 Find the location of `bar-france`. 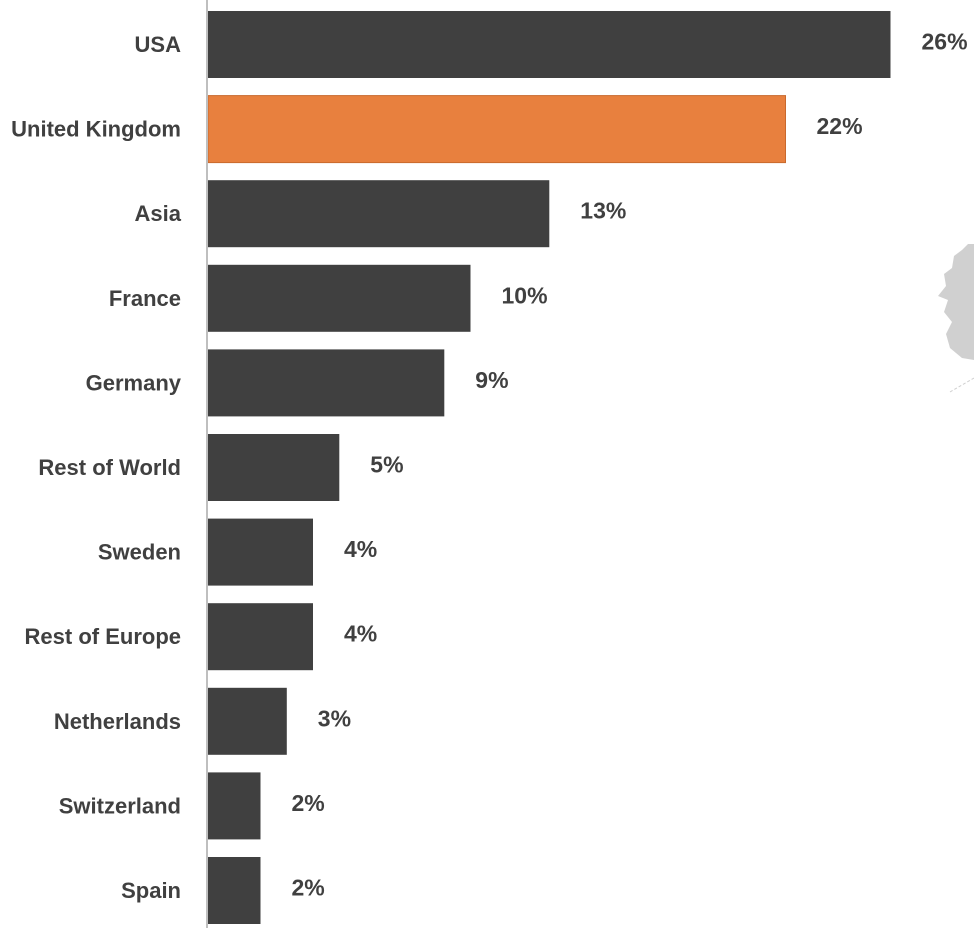

bar-france is located at coordinates (339, 298).